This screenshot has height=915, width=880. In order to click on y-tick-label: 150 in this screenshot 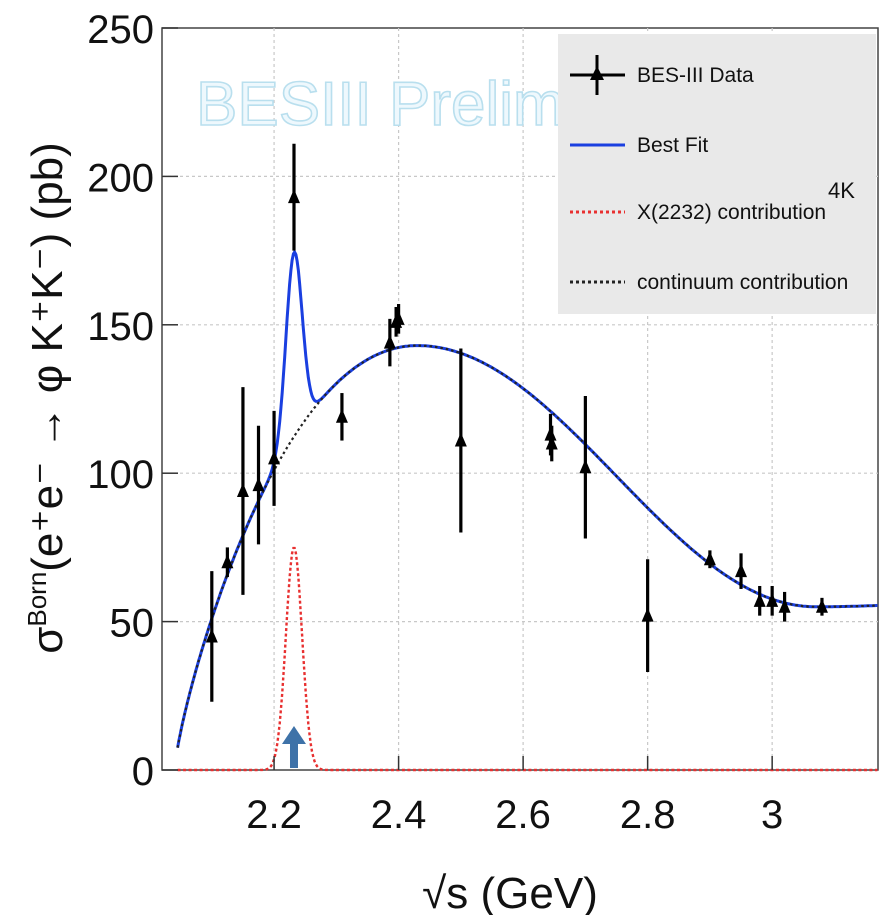, I will do `click(120, 327)`.